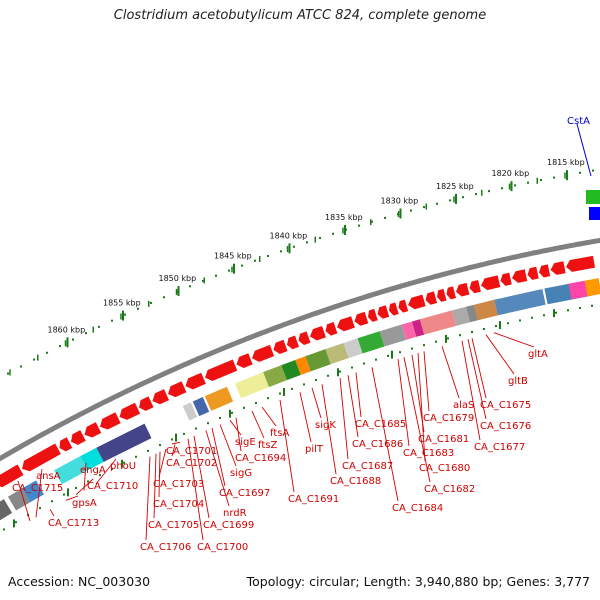 The height and width of the screenshot is (600, 600). I want to click on gene-label: CA_C1699, so click(228, 525).